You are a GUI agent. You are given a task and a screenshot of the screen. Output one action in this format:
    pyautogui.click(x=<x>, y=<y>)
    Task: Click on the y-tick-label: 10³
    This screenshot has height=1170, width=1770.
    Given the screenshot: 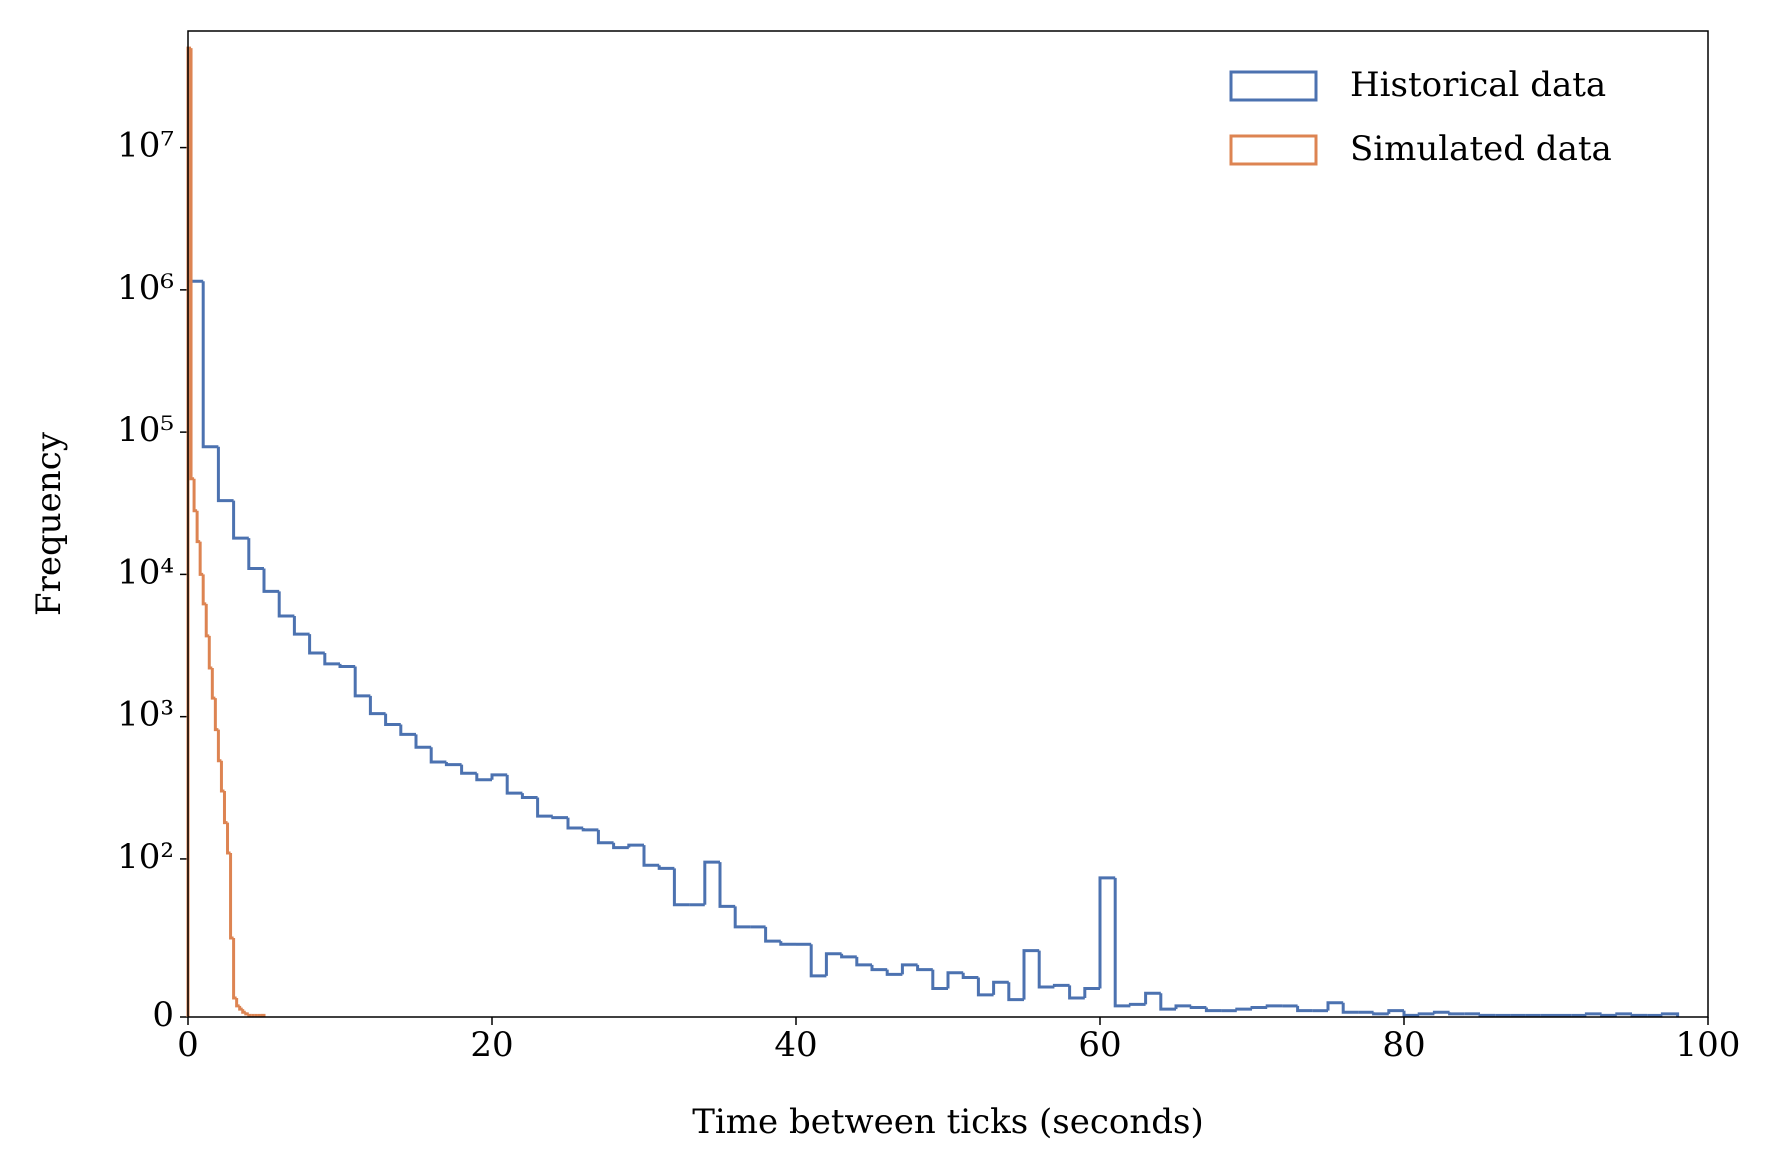 What is the action you would take?
    pyautogui.click(x=145, y=715)
    